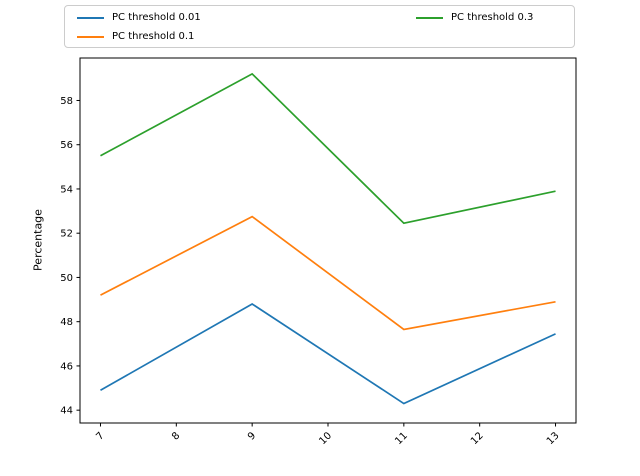 The image size is (640, 476). Describe the element at coordinates (66, 322) in the screenshot. I see `y-tick-label: 48` at that location.